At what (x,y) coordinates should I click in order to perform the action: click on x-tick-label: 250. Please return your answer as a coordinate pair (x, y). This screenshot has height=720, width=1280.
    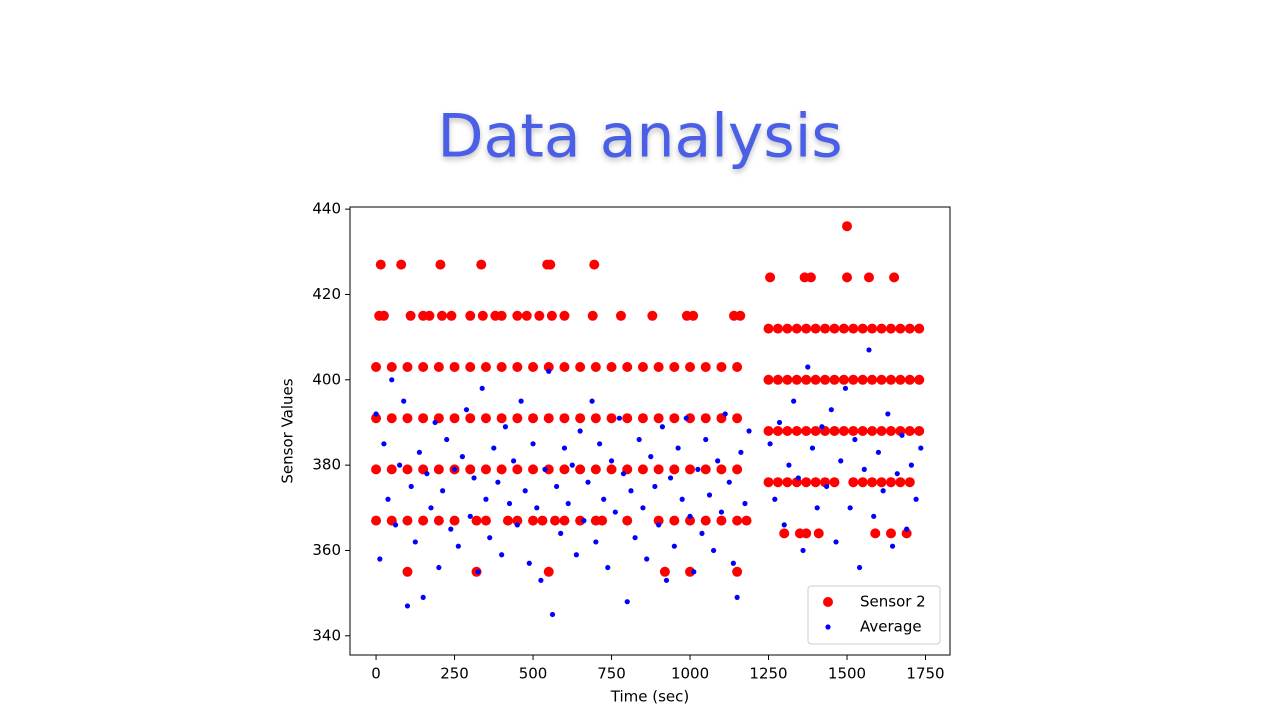
    Looking at the image, I should click on (454, 674).